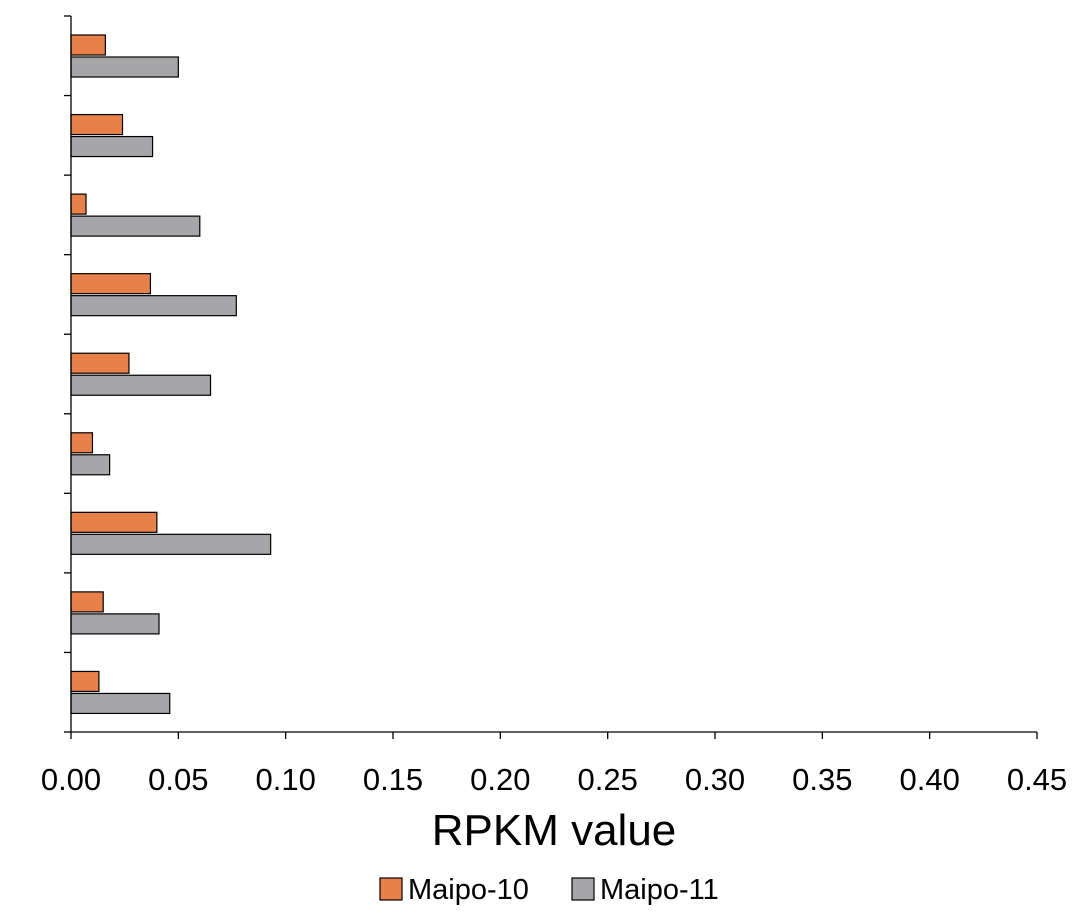 The width and height of the screenshot is (1072, 913). What do you see at coordinates (393, 779) in the screenshot?
I see `x-tick-label: 0.15` at bounding box center [393, 779].